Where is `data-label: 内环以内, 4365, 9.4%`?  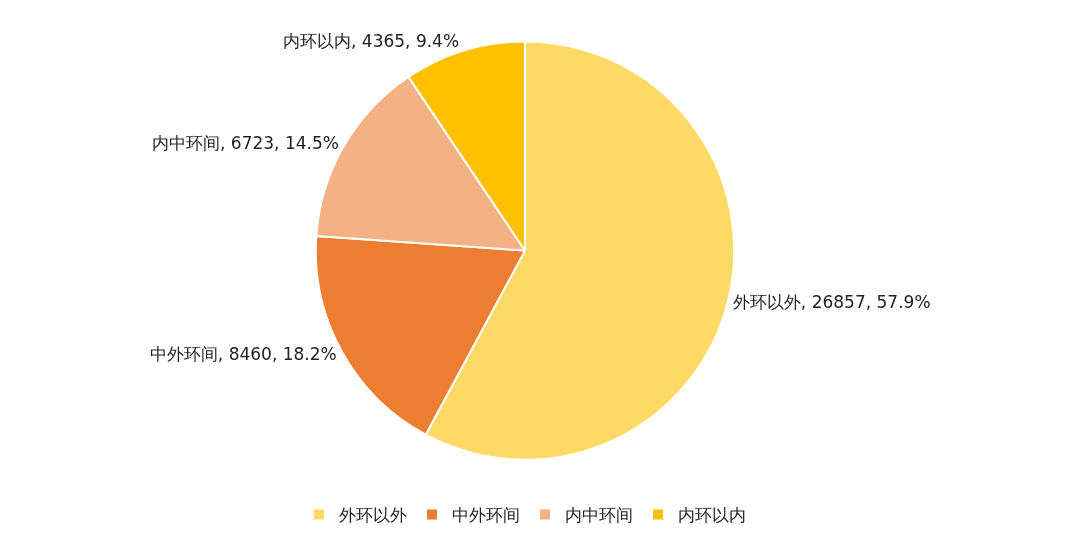
data-label: 内环以内, 4365, 9.4% is located at coordinates (371, 41).